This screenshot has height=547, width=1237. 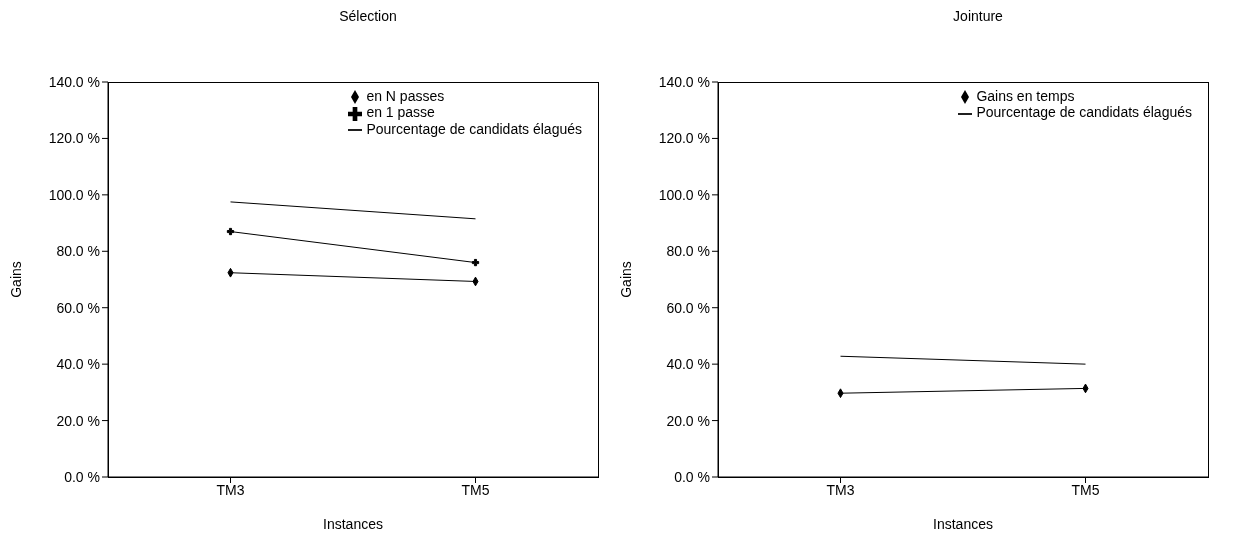 What do you see at coordinates (405, 96) in the screenshot?
I see `legend-label: en N passes` at bounding box center [405, 96].